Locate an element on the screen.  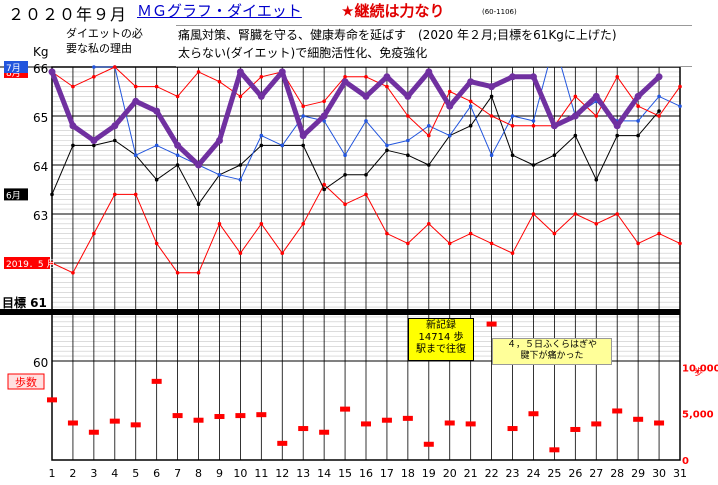
page-title: ２０２０年９月 is located at coordinates (67, 13).